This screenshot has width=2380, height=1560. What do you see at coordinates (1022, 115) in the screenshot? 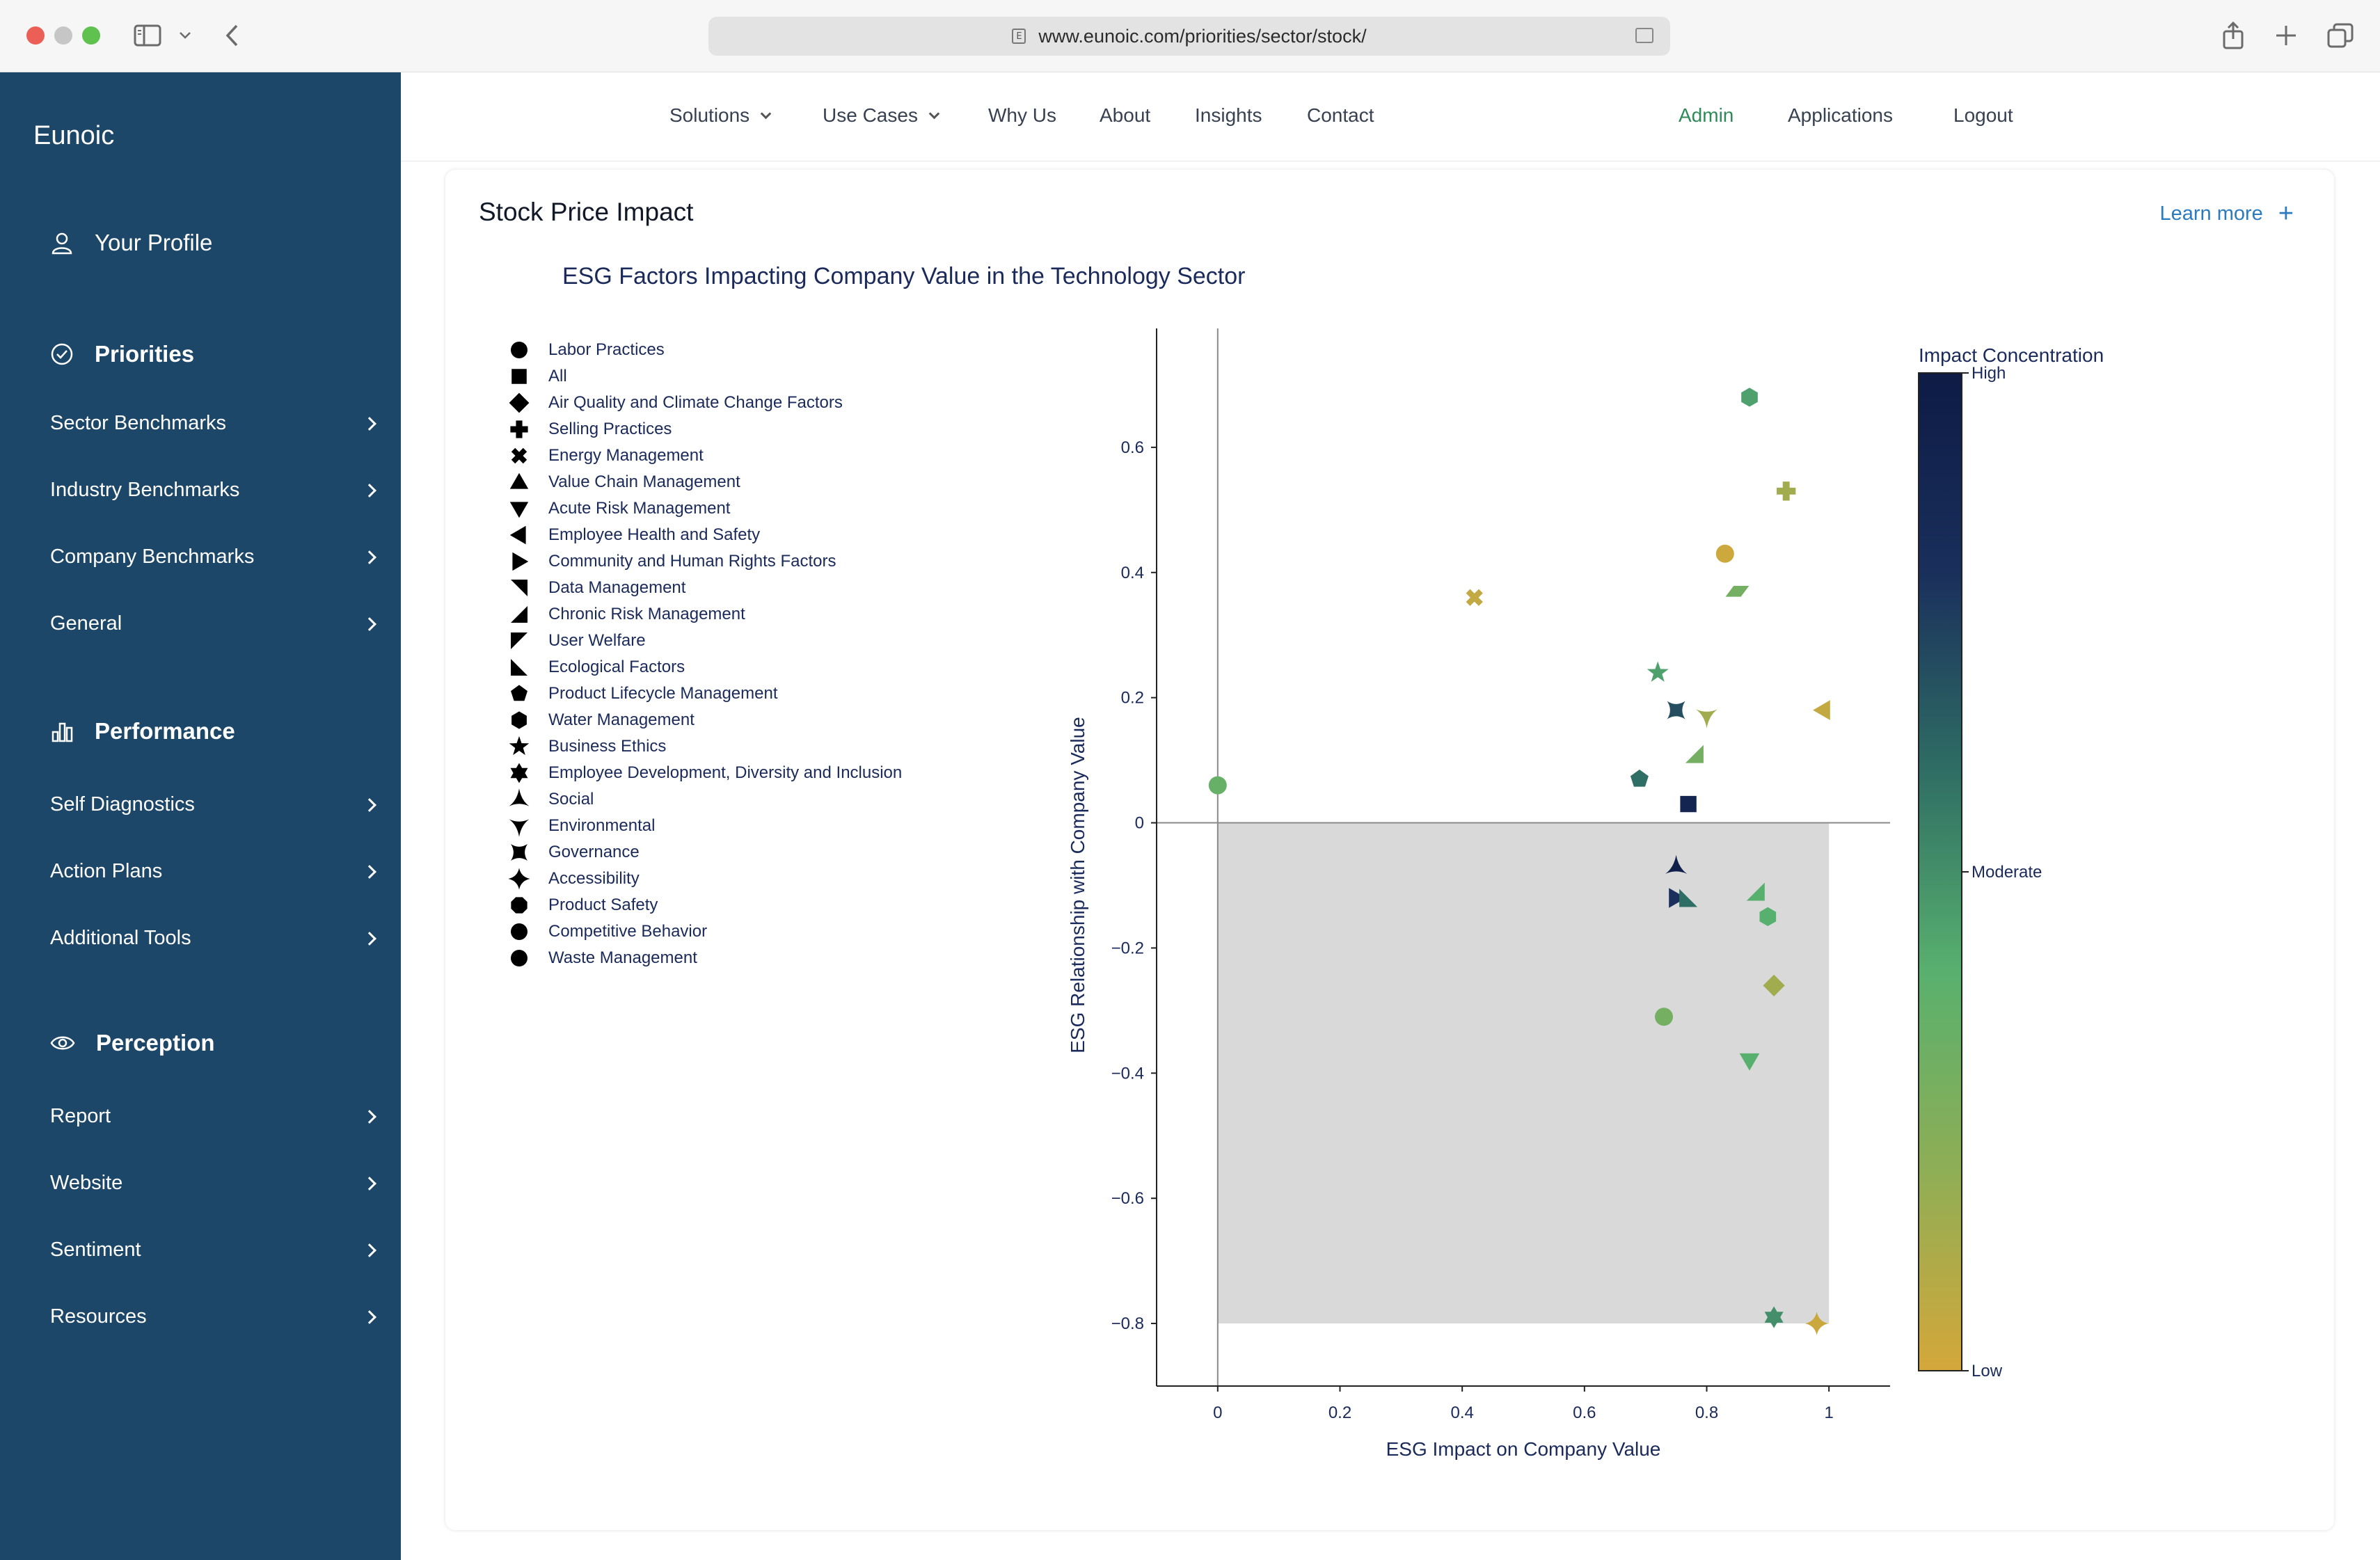
I see `nav-why-us: Why Us` at bounding box center [1022, 115].